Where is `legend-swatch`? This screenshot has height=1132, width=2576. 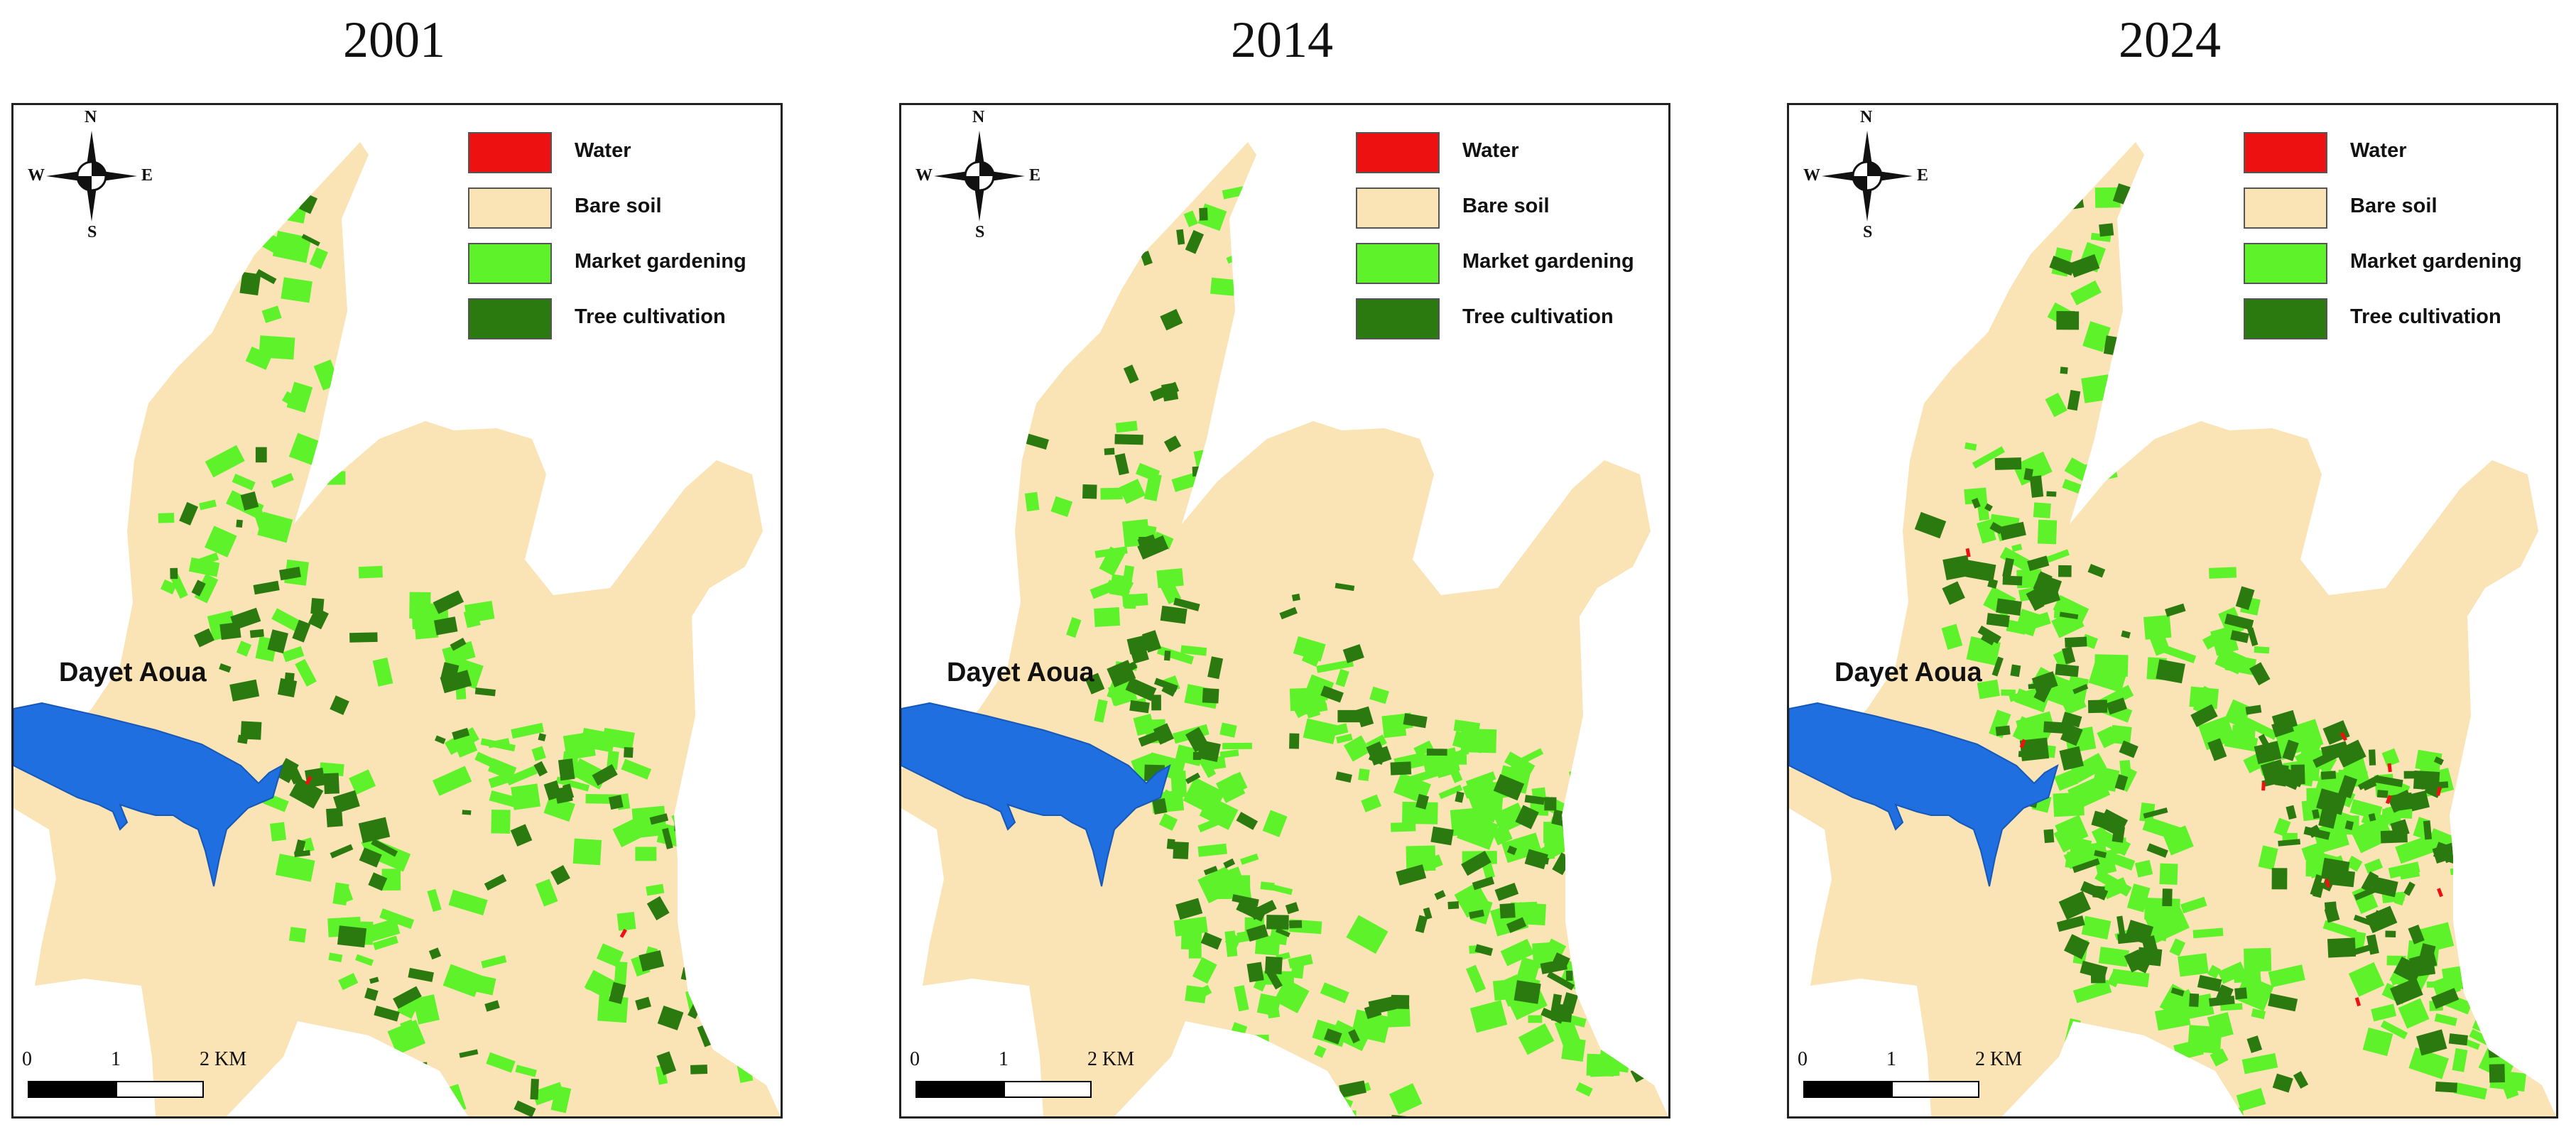 legend-swatch is located at coordinates (2285, 318).